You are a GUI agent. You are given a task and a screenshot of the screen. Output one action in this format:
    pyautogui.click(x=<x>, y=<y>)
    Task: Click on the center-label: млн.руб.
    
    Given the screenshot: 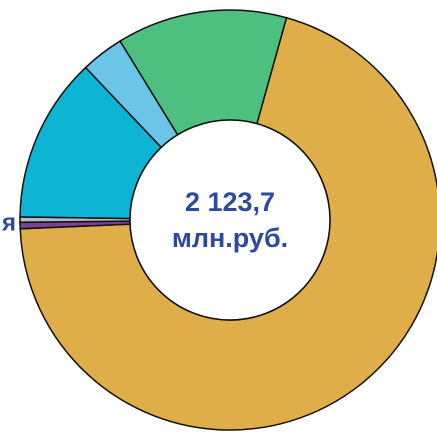 What is the action you would take?
    pyautogui.click(x=230, y=238)
    